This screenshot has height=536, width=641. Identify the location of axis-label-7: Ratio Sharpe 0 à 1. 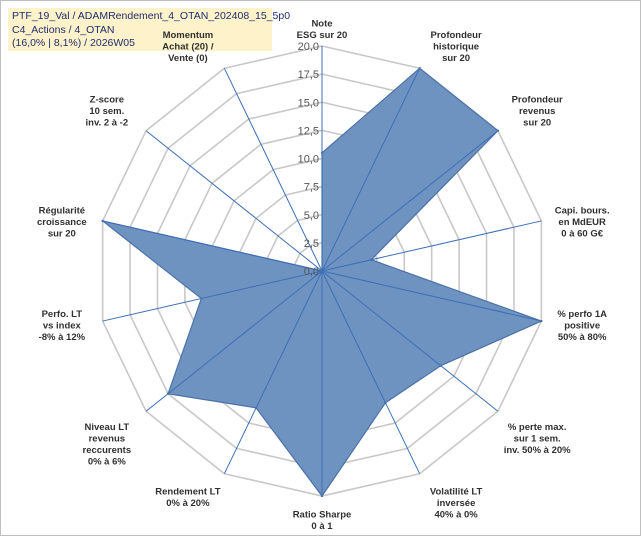
(322, 521).